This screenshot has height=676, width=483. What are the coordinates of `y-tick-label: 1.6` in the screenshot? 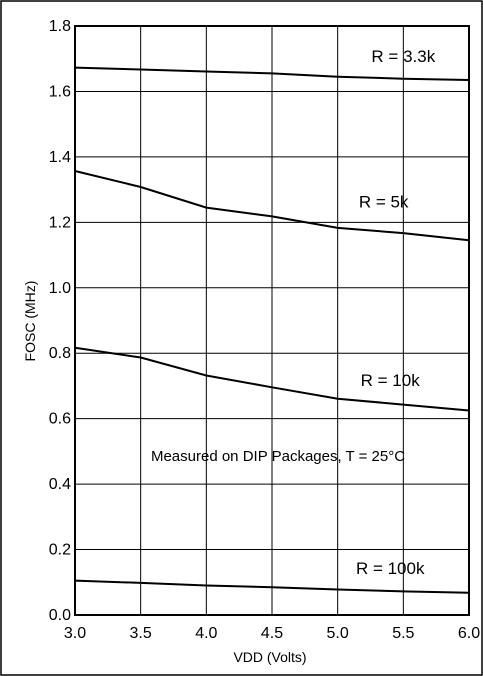 It's located at (60, 91).